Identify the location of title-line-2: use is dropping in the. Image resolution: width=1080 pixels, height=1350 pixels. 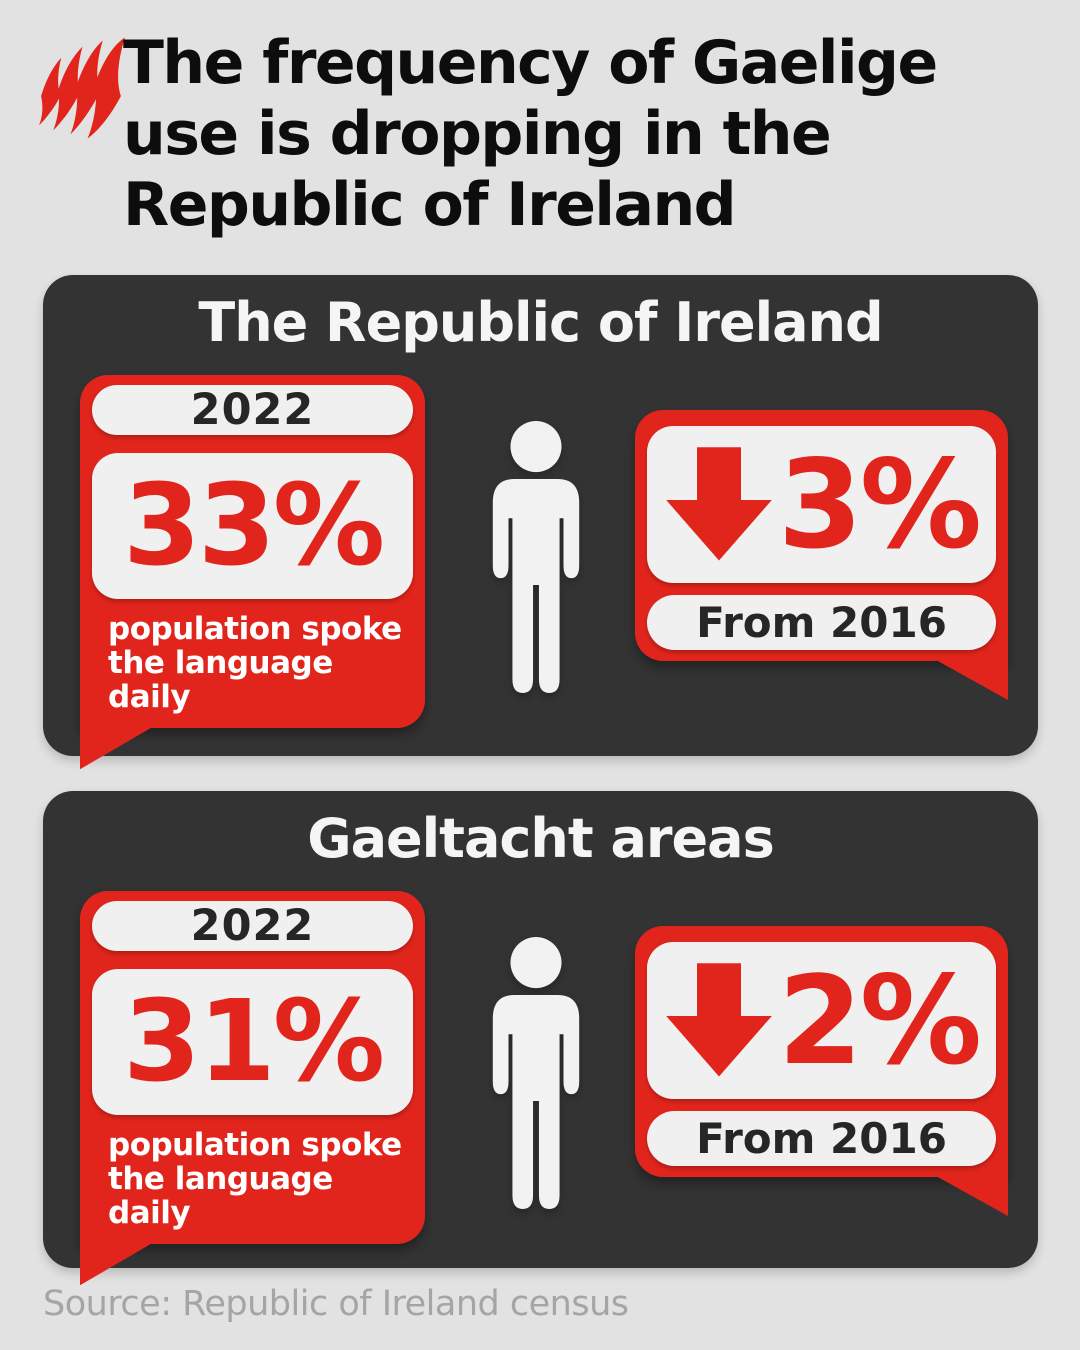
(477, 133).